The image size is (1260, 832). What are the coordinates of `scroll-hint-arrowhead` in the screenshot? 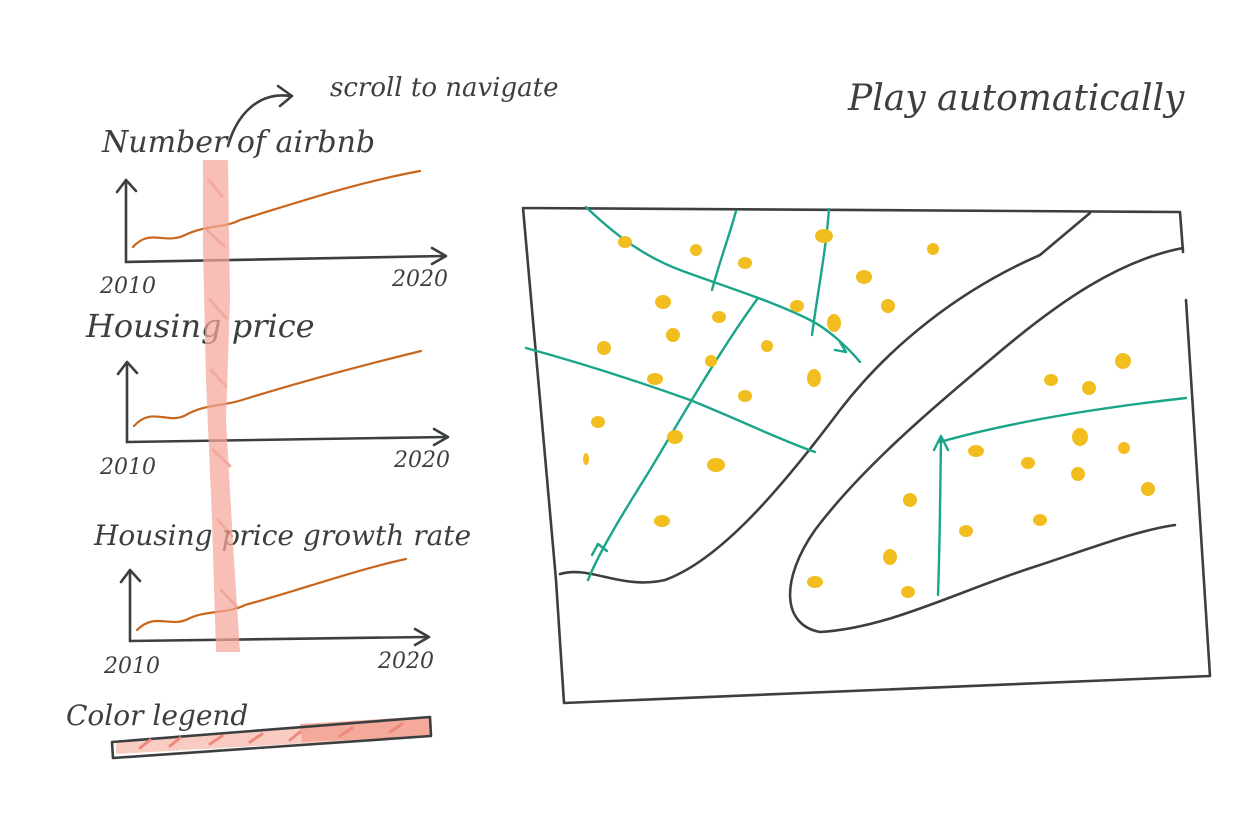 It's located at (285, 96).